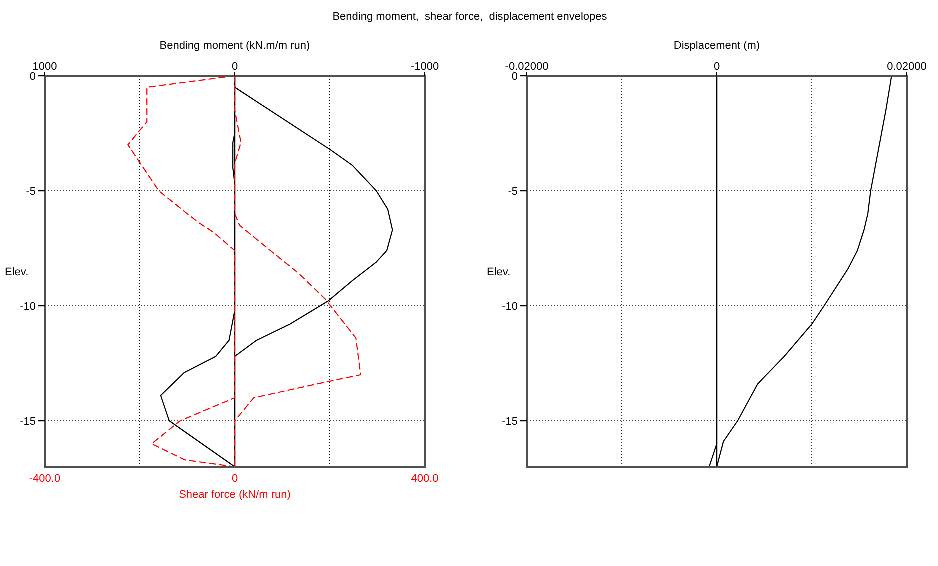  I want to click on x-tick-label: -400.0, so click(45, 479).